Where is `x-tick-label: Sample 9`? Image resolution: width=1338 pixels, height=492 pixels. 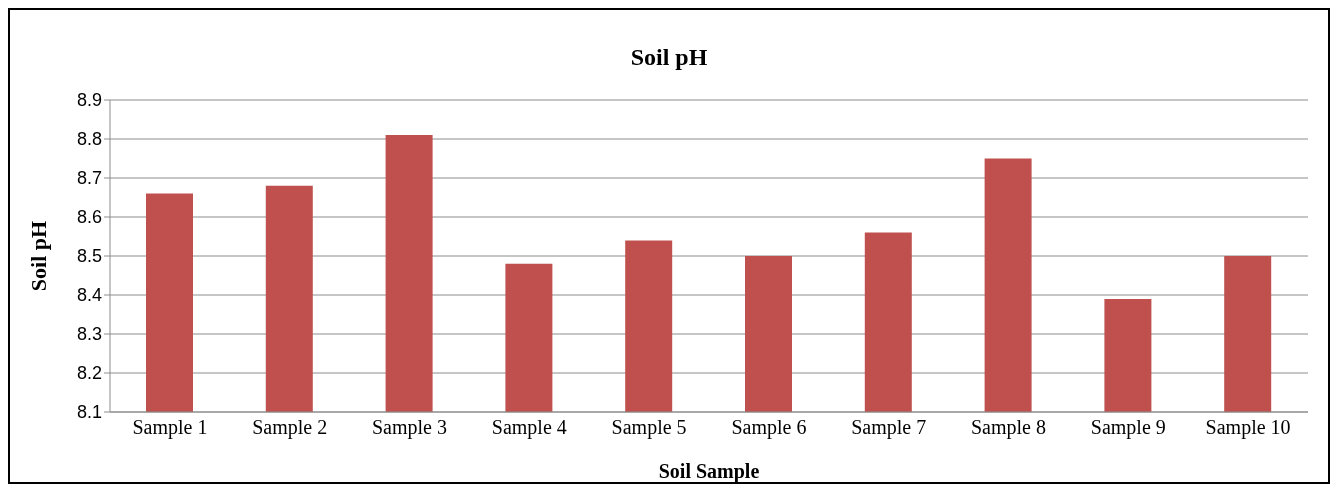
x-tick-label: Sample 9 is located at coordinates (1128, 428).